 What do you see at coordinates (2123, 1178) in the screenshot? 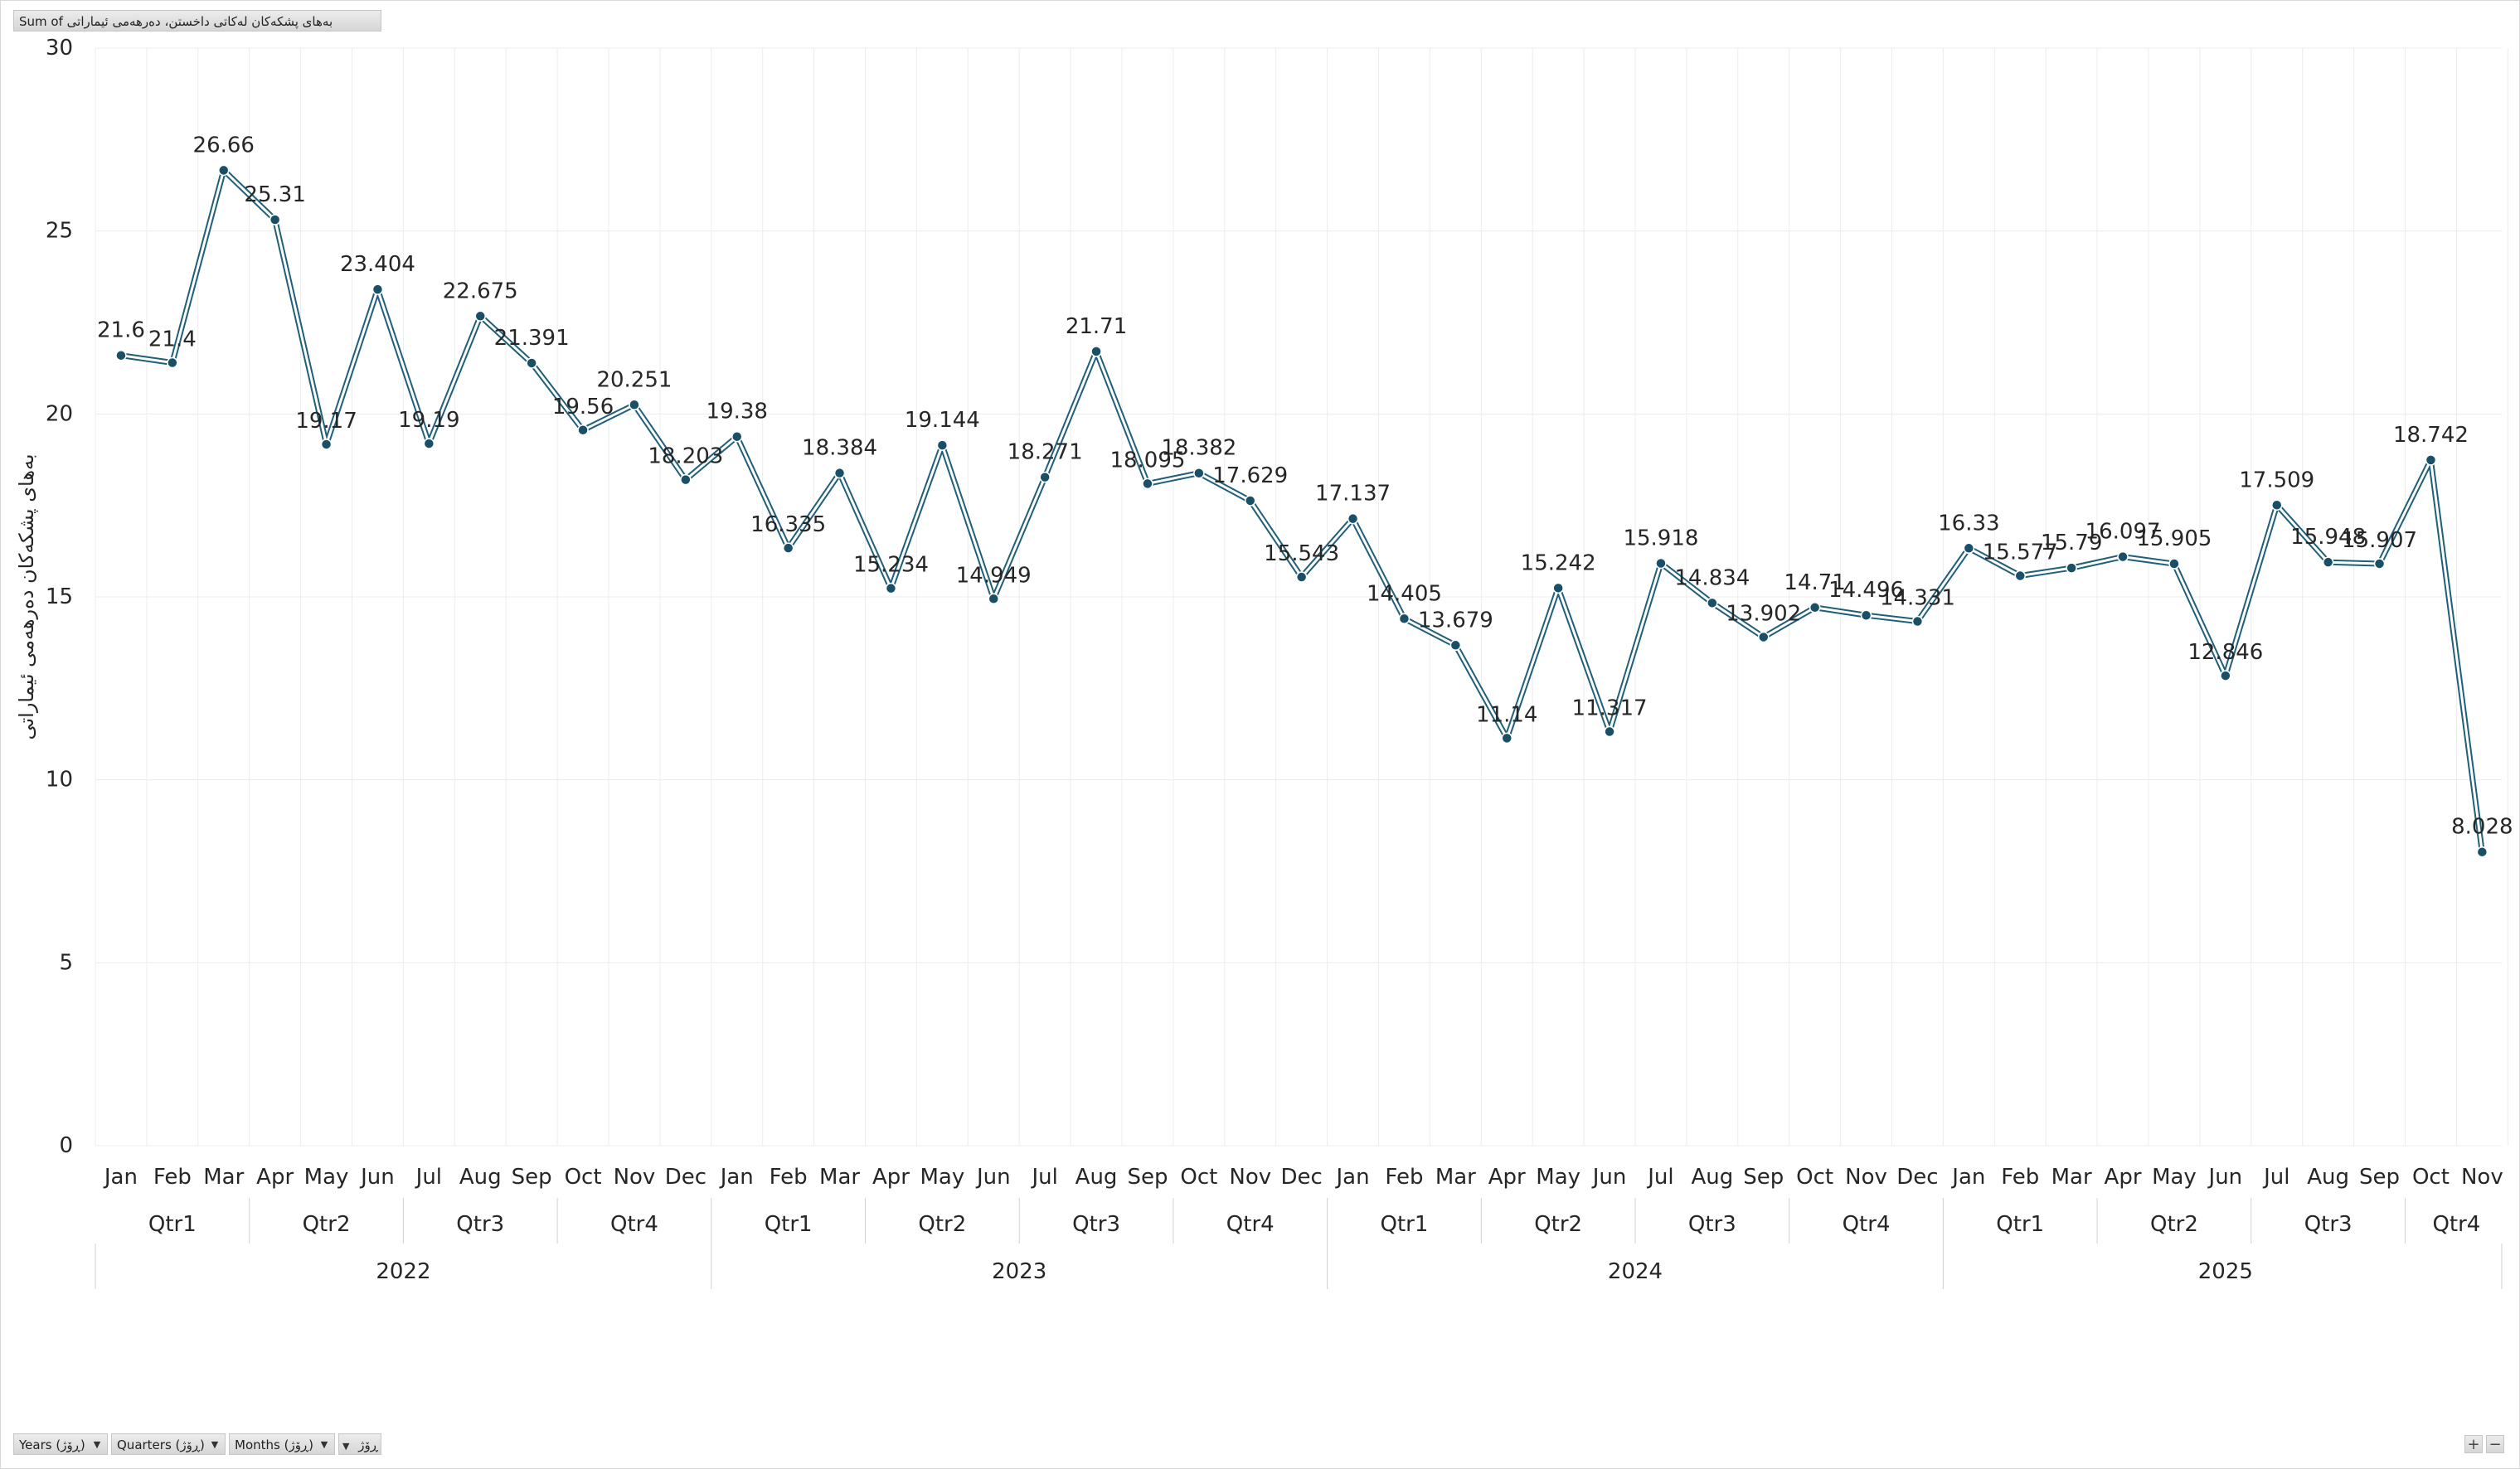
I see `x-tick-label-month: Apr` at bounding box center [2123, 1178].